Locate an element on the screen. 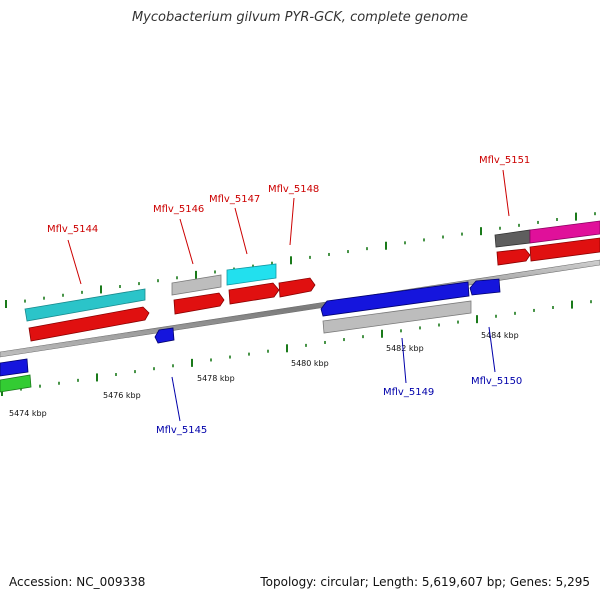 The height and width of the screenshot is (600, 600). label-mflv-5144: Mflv_5144 is located at coordinates (72, 229).